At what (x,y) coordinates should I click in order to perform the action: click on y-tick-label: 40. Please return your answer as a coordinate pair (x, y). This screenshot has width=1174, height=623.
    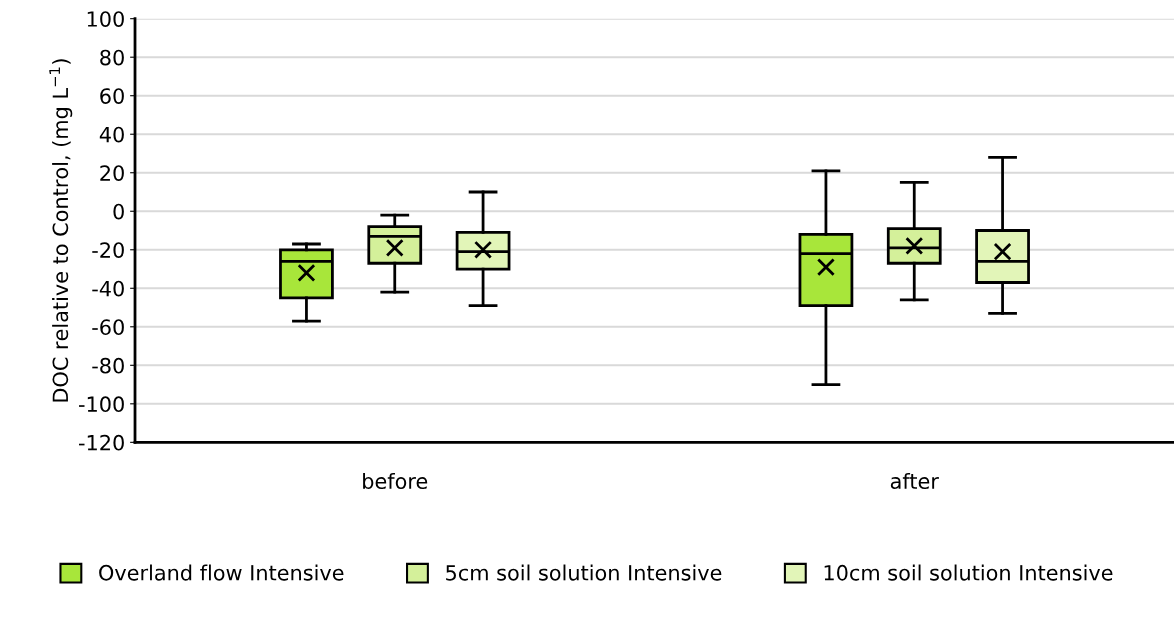
    Looking at the image, I should click on (111, 134).